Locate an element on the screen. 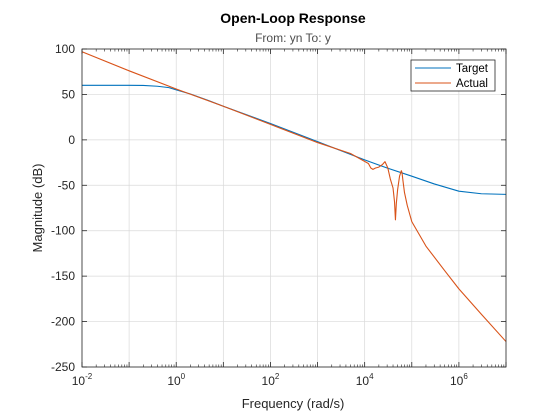 This screenshot has width=560, height=420. y-tick-label: -150 is located at coordinates (63, 276).